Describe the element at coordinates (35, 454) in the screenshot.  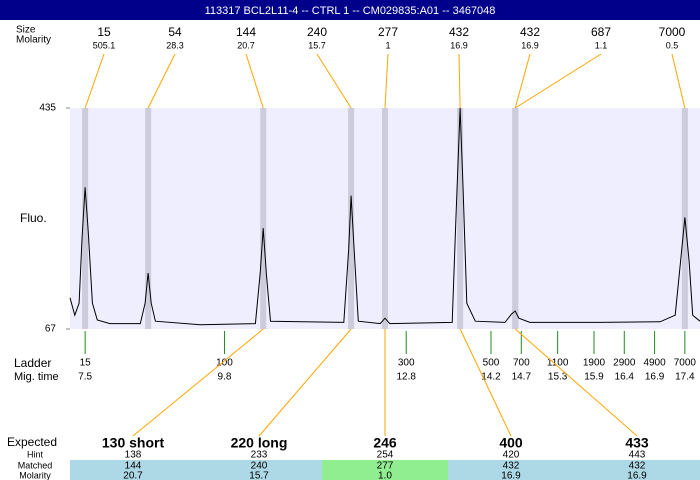
I see `hint-label: Hint` at that location.